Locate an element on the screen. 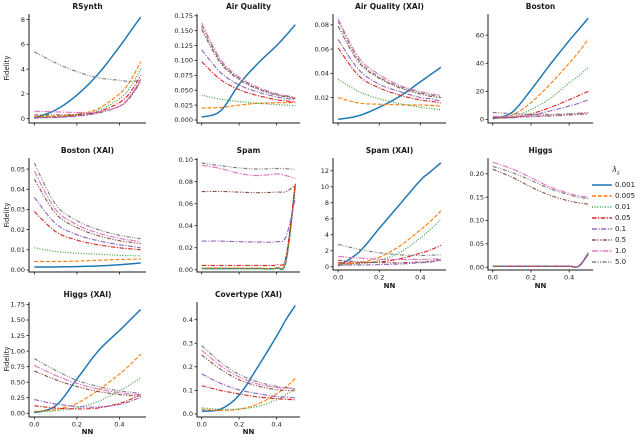 This screenshot has width=640, height=439. y-tick-label: 0.4 is located at coordinates (188, 320).